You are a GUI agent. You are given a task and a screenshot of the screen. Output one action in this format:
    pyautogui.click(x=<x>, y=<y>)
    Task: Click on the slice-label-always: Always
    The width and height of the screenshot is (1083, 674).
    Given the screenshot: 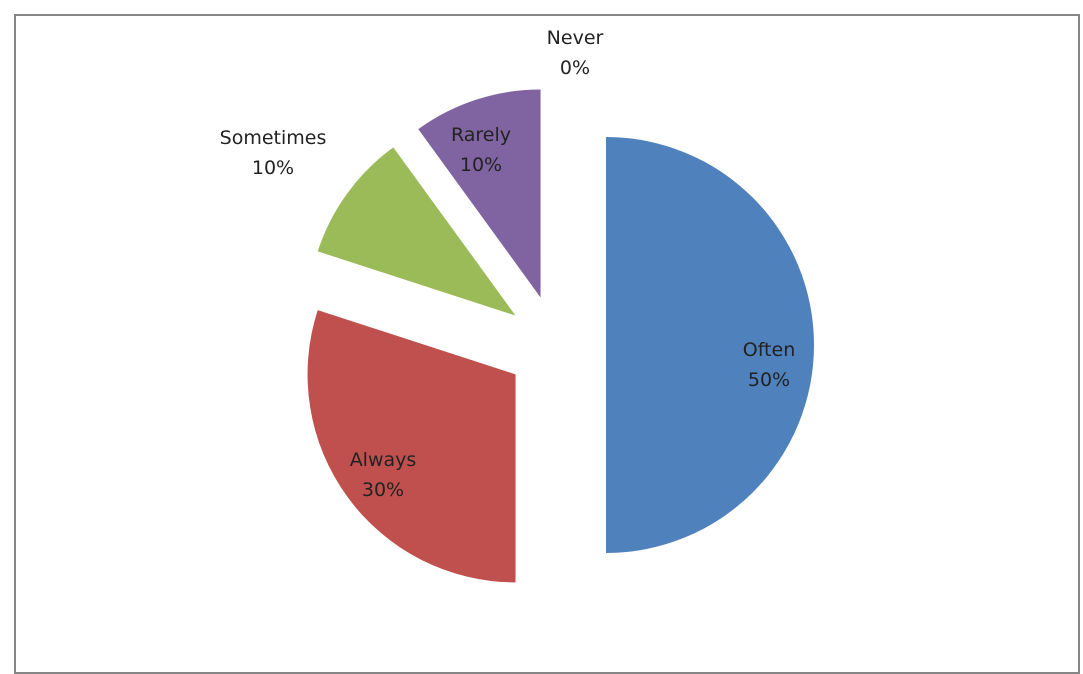 What is the action you would take?
    pyautogui.click(x=383, y=460)
    